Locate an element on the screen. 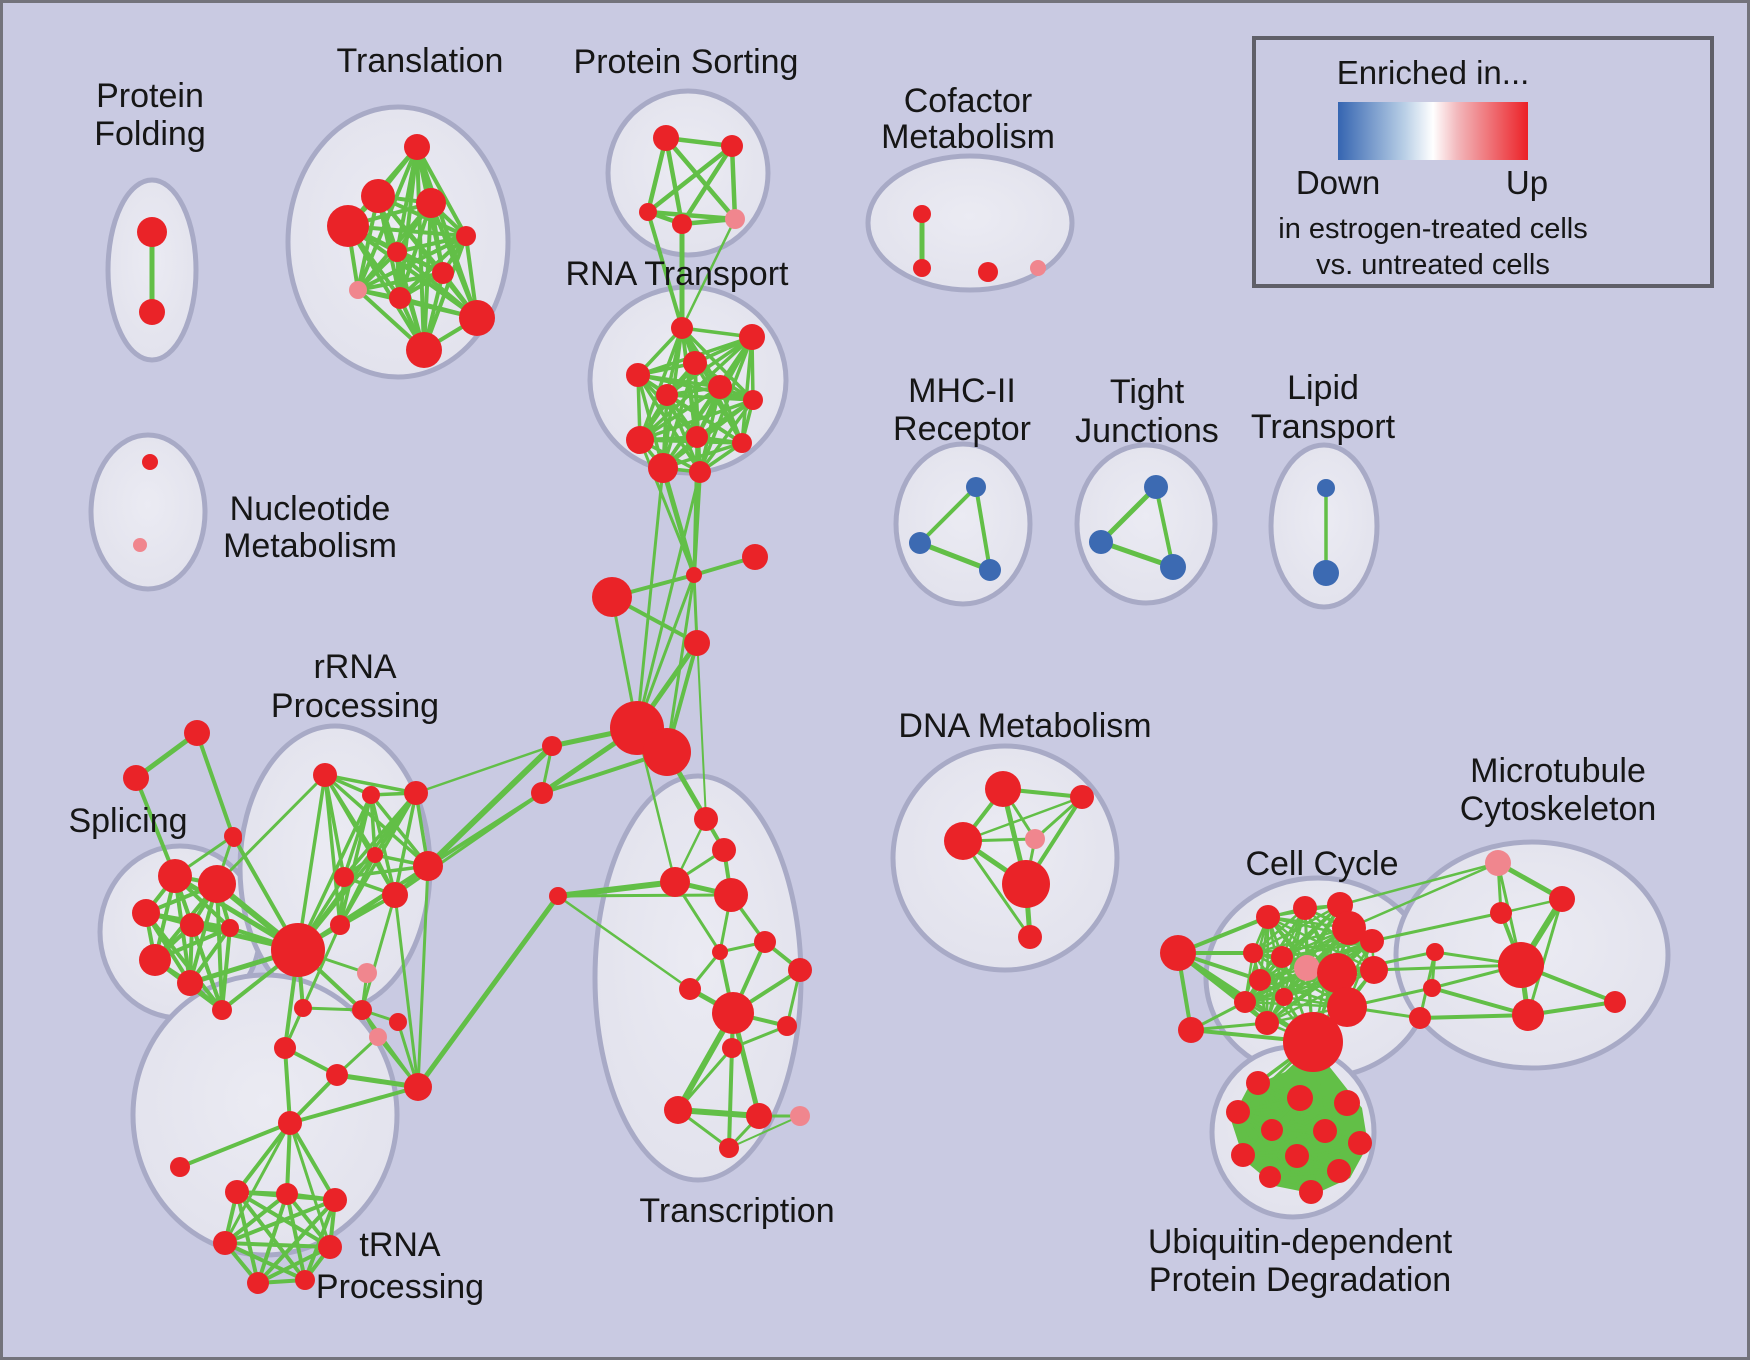 Image resolution: width=1750 pixels, height=1360 pixels. gene-set-node-triangle is located at coordinates (197, 733).